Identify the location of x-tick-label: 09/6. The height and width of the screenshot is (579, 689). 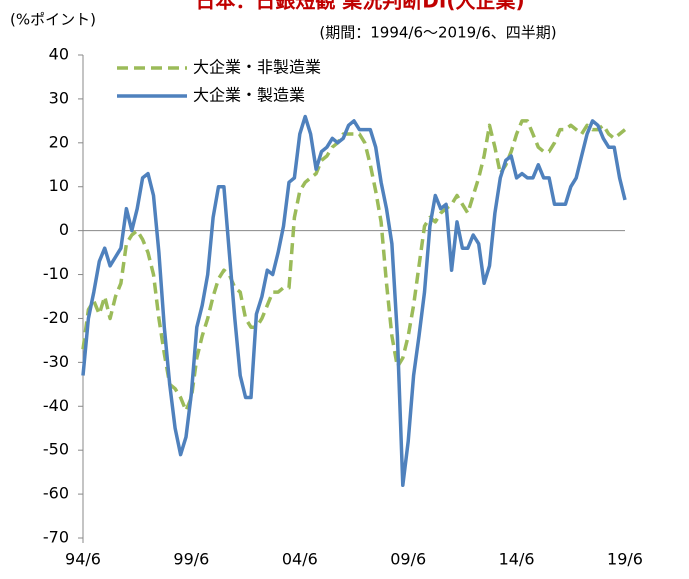
(408, 559).